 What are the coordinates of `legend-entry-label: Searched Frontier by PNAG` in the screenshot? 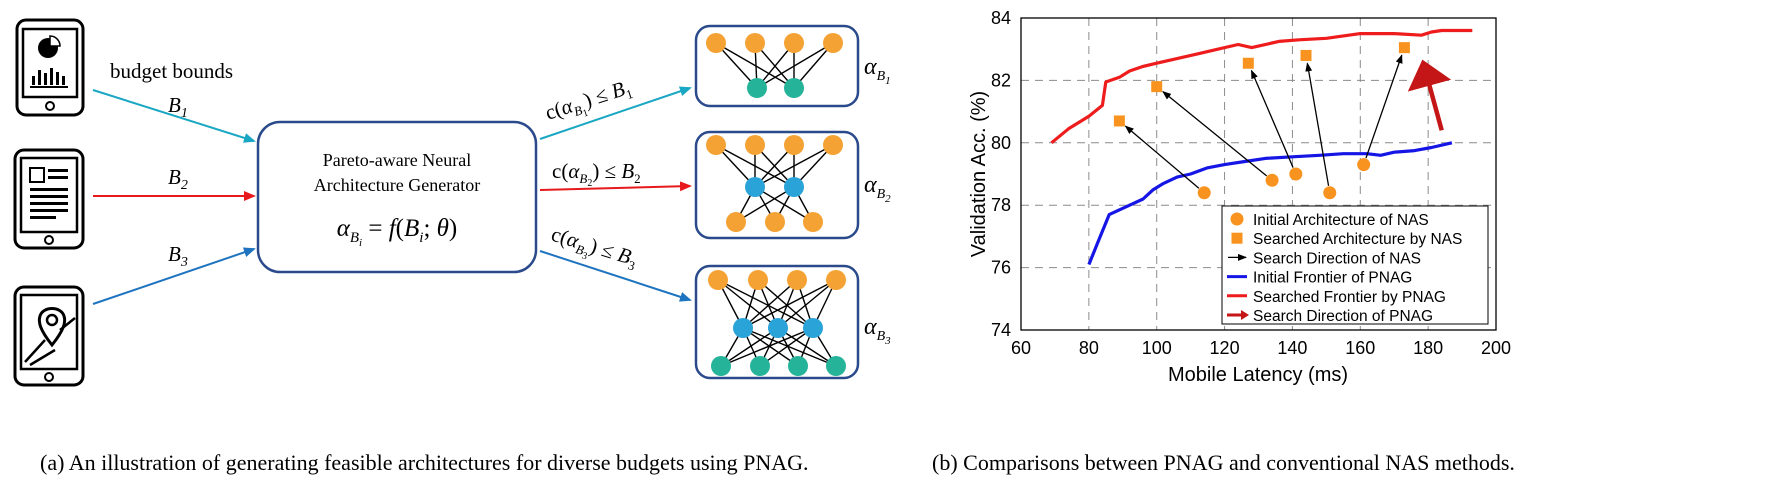 It's located at (1349, 297).